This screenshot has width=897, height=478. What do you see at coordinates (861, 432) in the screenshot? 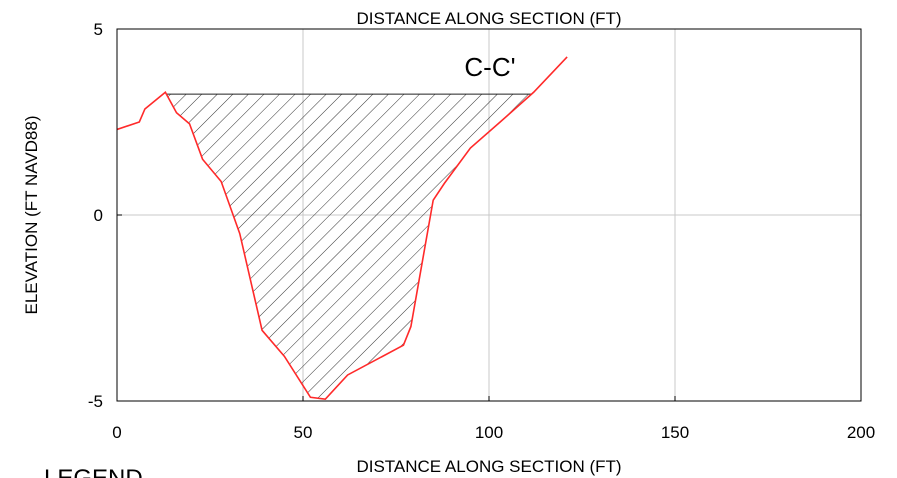
I see `x-tick-label: 200` at bounding box center [861, 432].